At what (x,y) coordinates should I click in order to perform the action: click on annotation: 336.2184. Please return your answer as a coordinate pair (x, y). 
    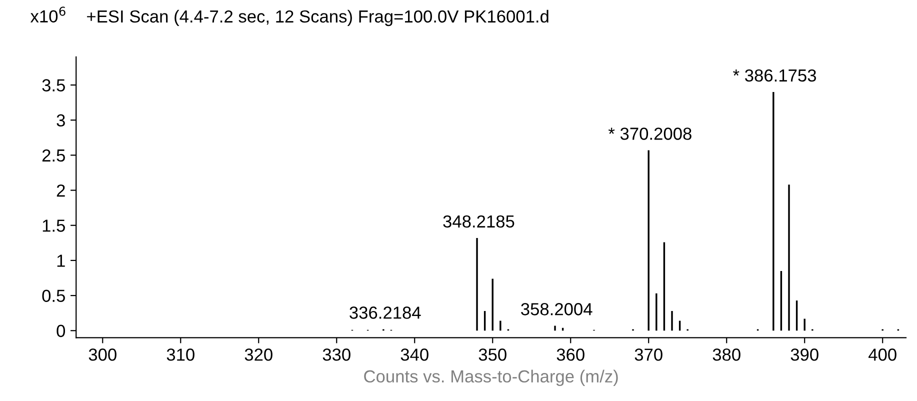
    Looking at the image, I should click on (385, 312).